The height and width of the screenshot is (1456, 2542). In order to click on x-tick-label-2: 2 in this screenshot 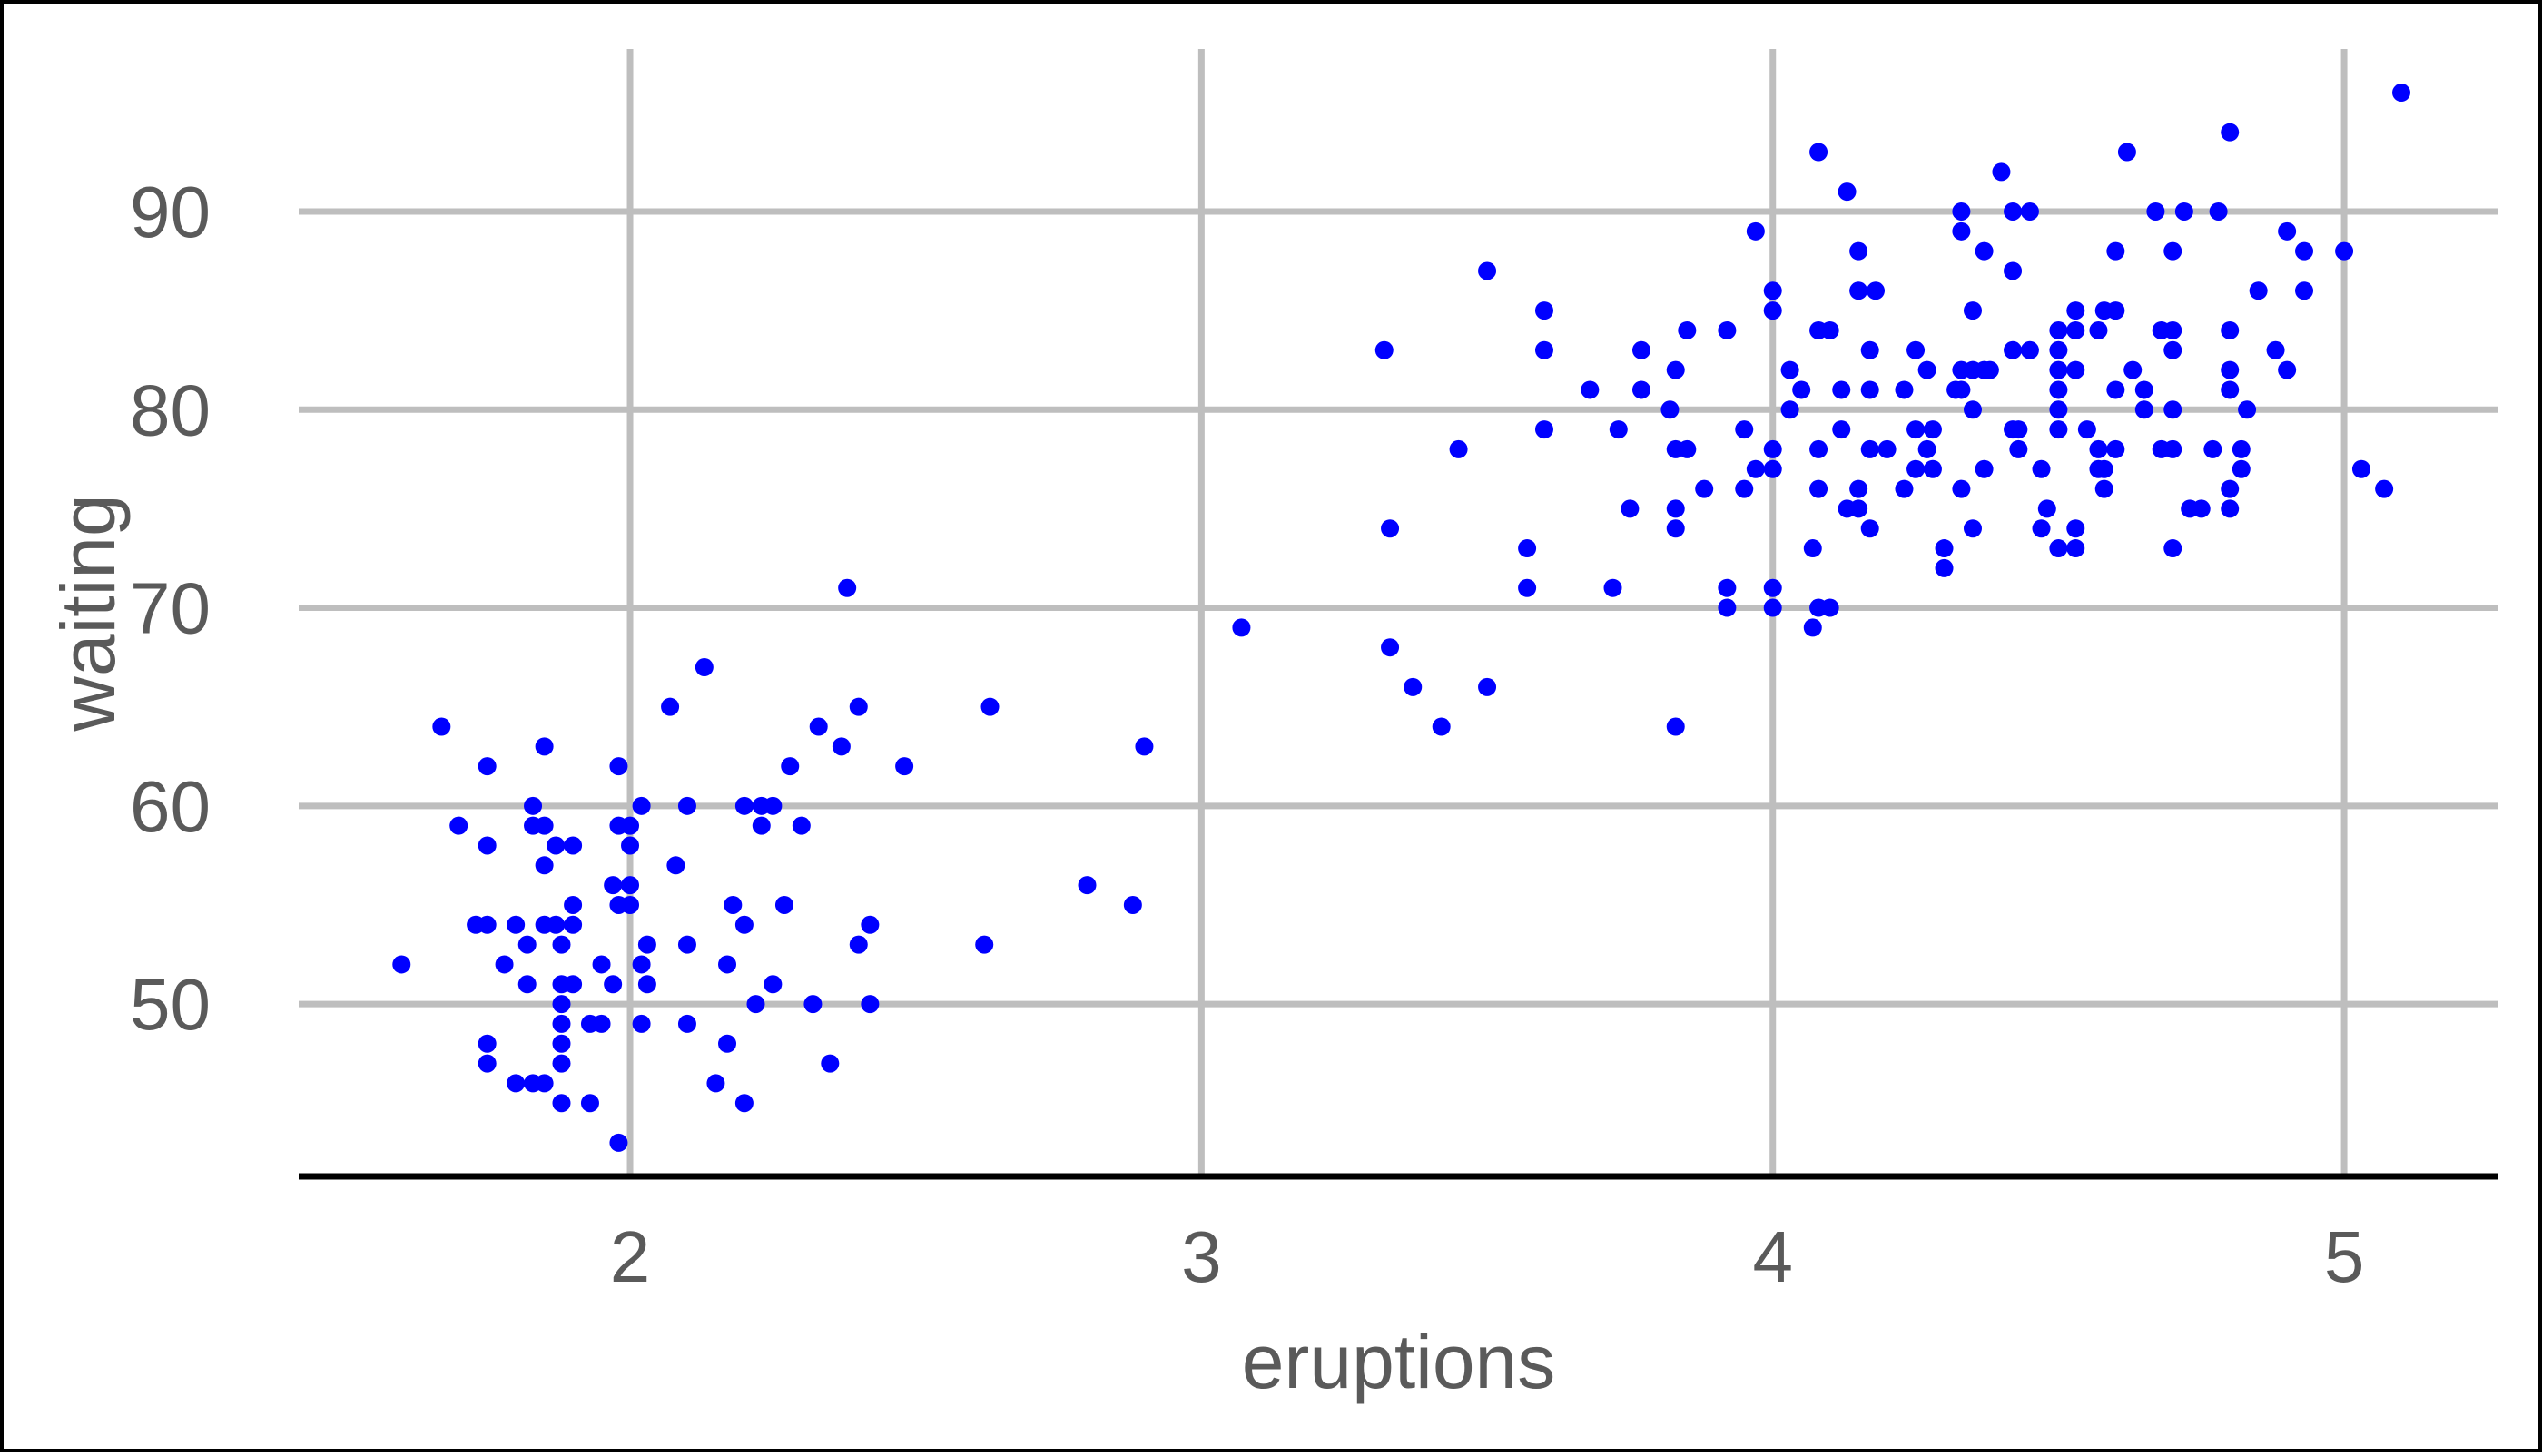, I will do `click(630, 1257)`.